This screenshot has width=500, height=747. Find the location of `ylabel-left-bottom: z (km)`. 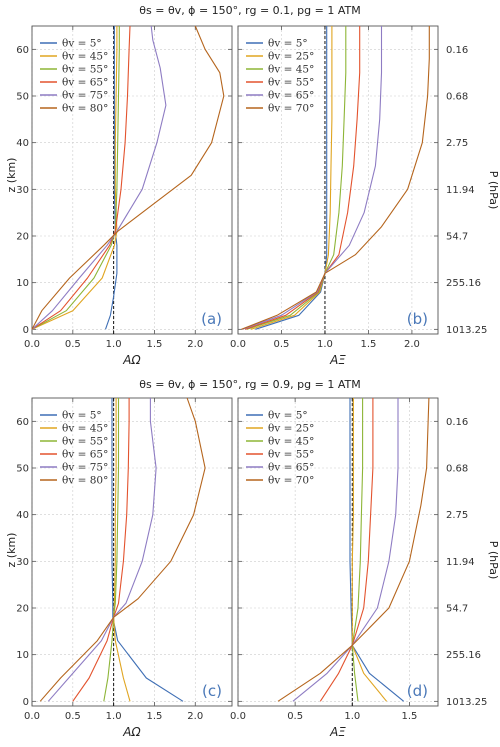

ylabel-left-bottom: z (km) is located at coordinates (11, 550).